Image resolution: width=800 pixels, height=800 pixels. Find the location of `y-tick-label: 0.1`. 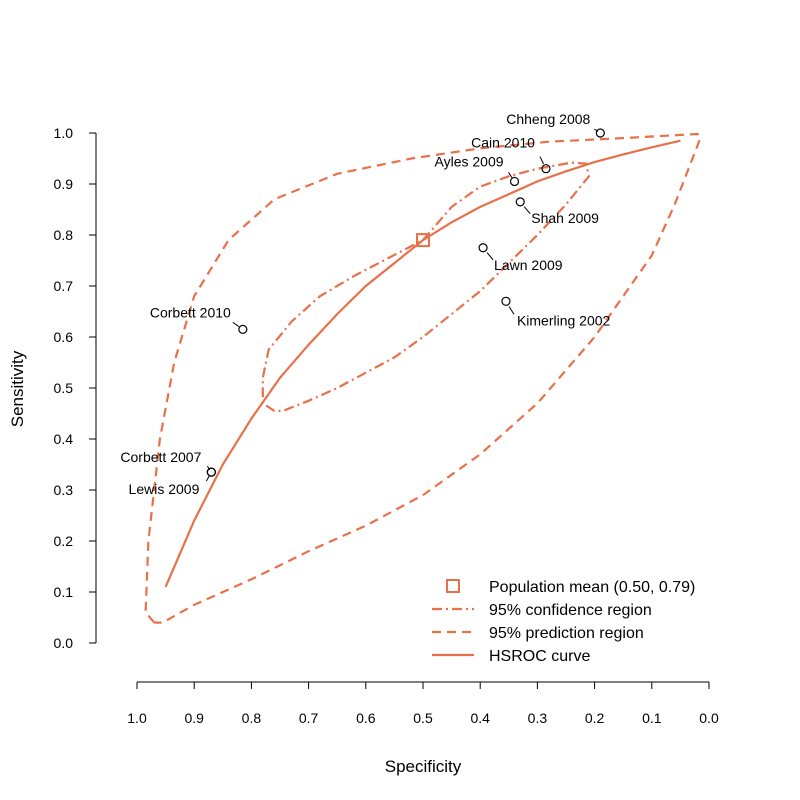

y-tick-label: 0.1 is located at coordinates (64, 592).